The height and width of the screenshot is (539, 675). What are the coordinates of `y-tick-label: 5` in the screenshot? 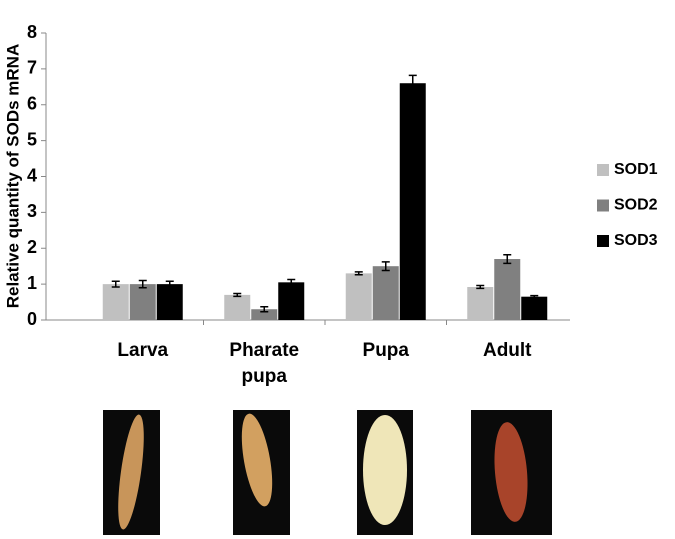 It's located at (32, 139).